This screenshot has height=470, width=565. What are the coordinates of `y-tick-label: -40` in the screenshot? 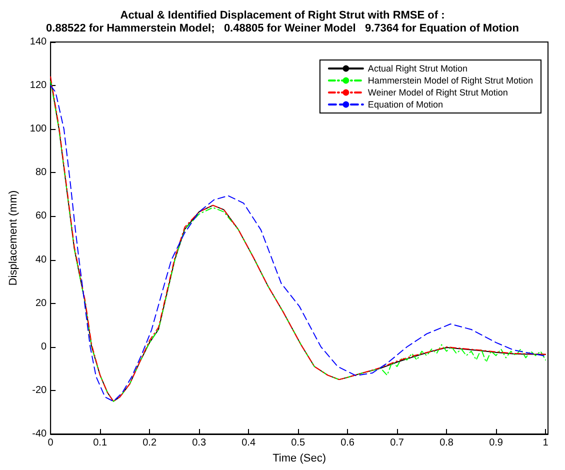 It's located at (40, 434).